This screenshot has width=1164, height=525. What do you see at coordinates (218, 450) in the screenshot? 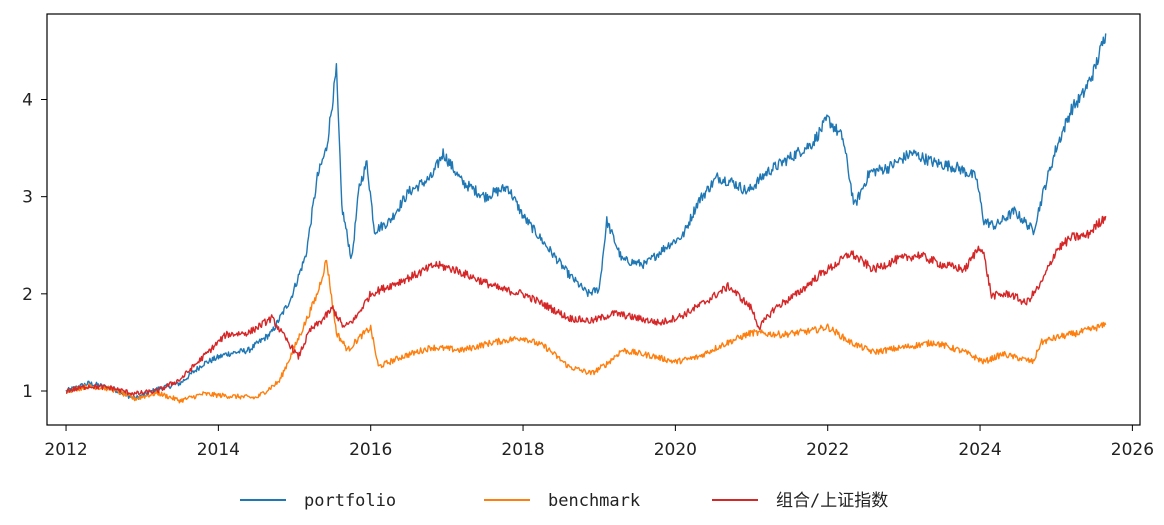
I see `x-tick-label: 2014` at bounding box center [218, 450].